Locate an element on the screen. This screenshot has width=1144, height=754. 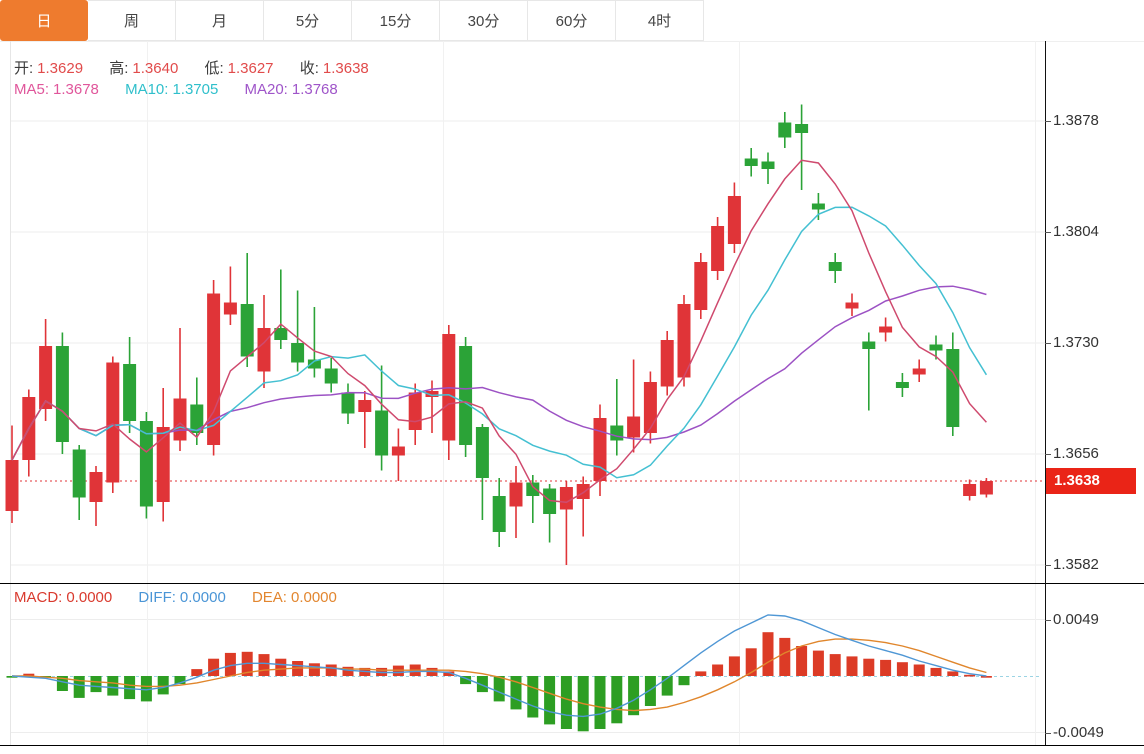
diff-label: DIFF: is located at coordinates (157, 597).